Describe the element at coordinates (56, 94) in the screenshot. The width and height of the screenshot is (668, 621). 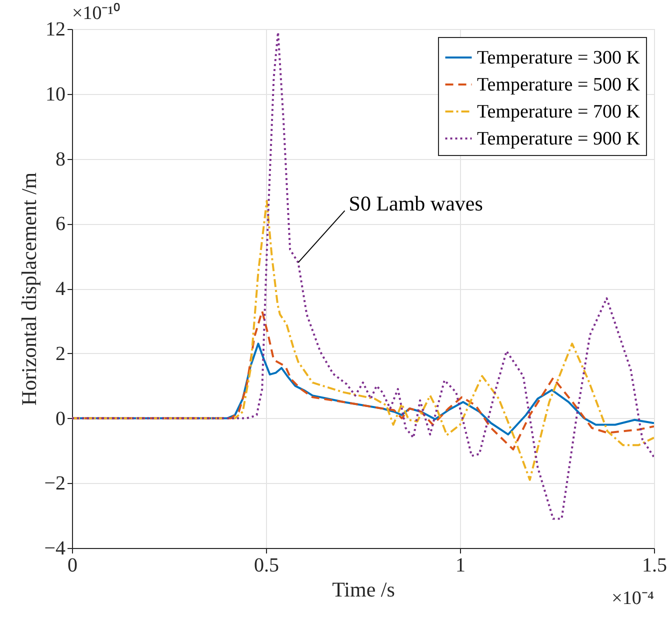
I see `y-tick-label: 10` at that location.